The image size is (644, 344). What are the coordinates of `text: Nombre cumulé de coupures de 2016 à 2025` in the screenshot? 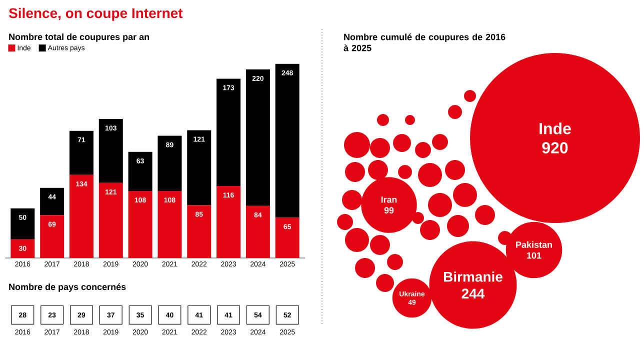 It's located at (425, 43).